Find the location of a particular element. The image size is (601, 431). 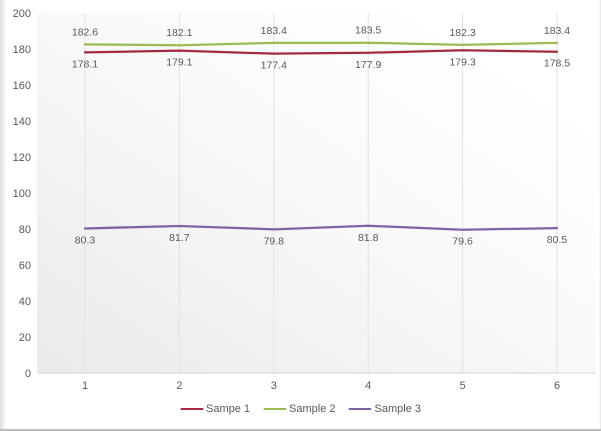

data-label: 81.8 is located at coordinates (368, 238).